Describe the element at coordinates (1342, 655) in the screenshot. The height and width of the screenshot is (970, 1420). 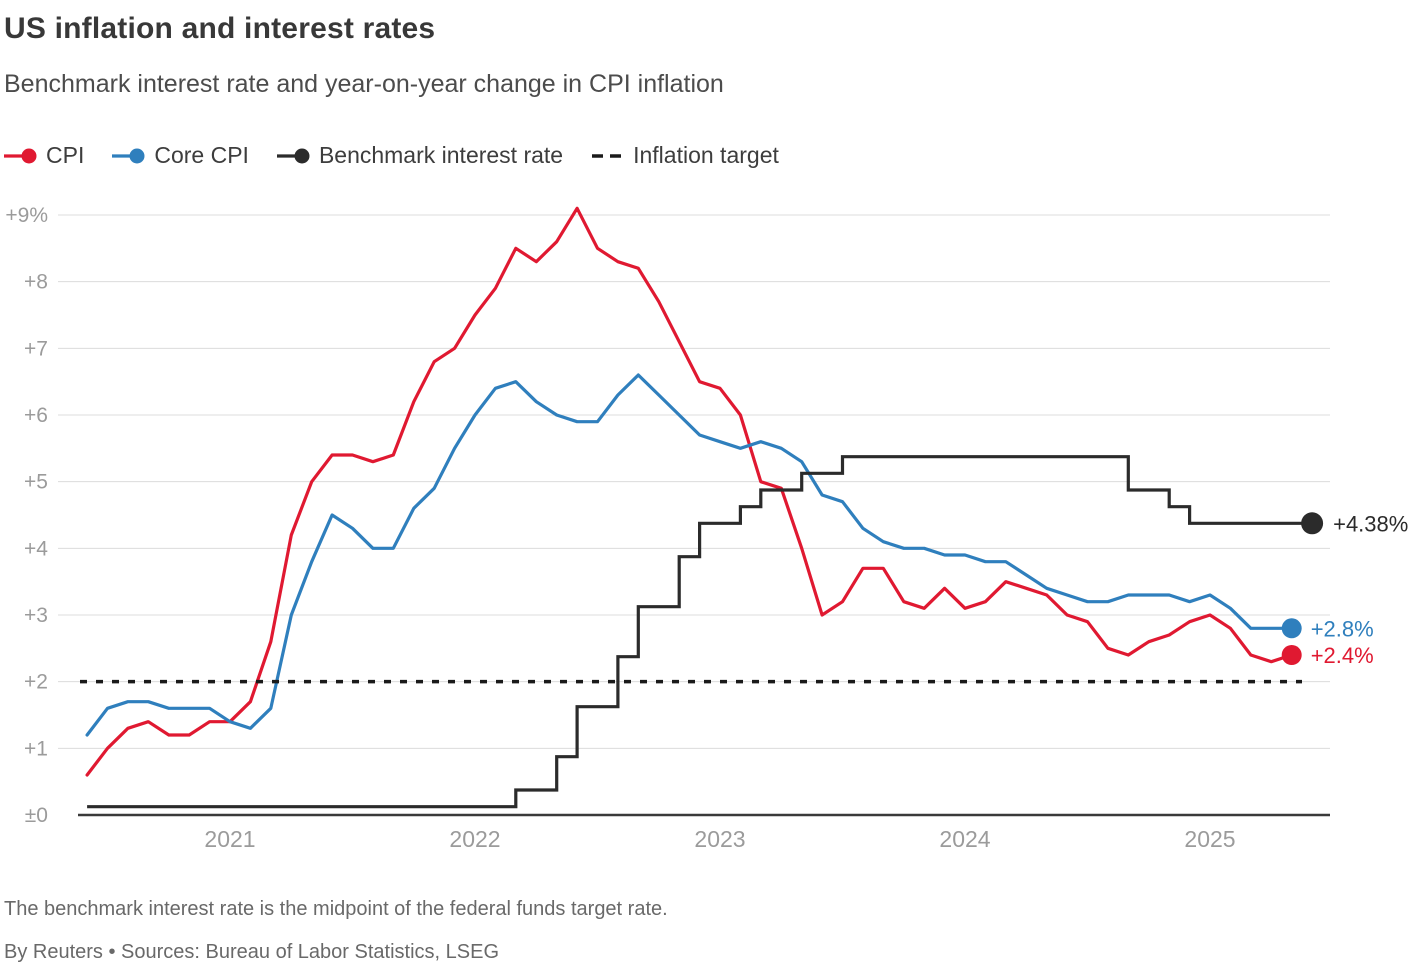
I see `cpi-end-label: +2.4%` at that location.